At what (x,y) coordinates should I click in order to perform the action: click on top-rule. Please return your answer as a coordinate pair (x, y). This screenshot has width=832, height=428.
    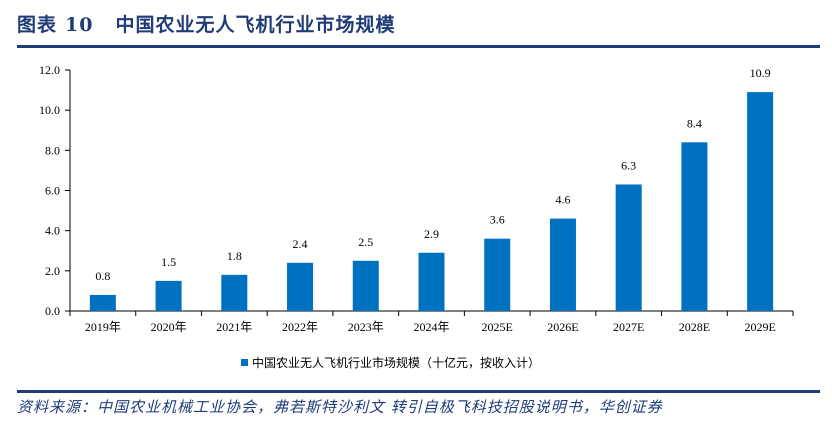
    Looking at the image, I should click on (418, 46).